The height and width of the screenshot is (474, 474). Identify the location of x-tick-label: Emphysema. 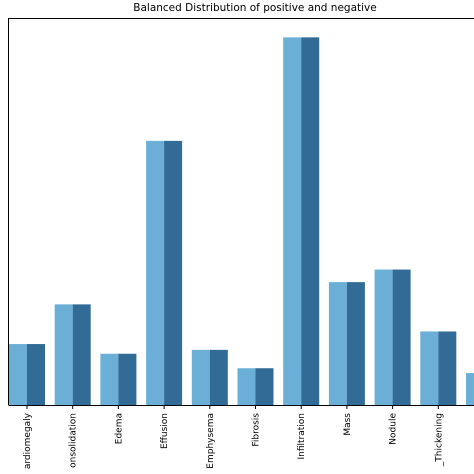
(211, 441).